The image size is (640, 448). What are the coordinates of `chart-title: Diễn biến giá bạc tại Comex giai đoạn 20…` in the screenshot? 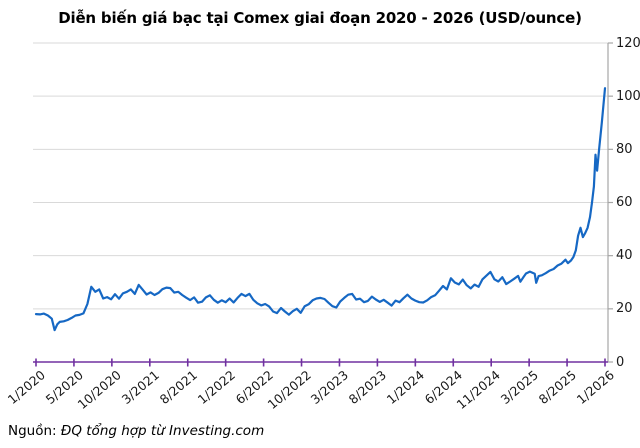 It's located at (320, 18).